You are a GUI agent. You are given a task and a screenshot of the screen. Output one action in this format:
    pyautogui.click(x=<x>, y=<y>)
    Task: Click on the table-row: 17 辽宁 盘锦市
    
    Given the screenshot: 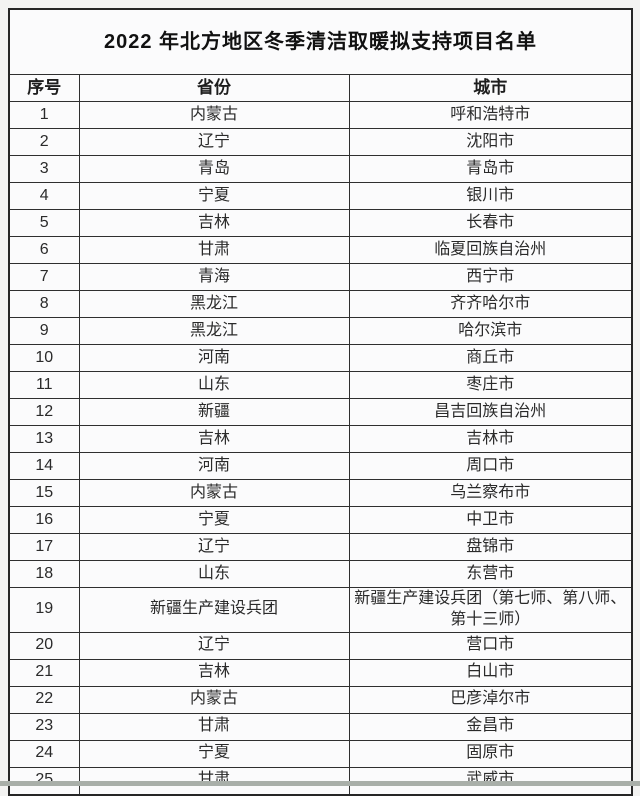 What is the action you would take?
    pyautogui.click(x=320, y=547)
    